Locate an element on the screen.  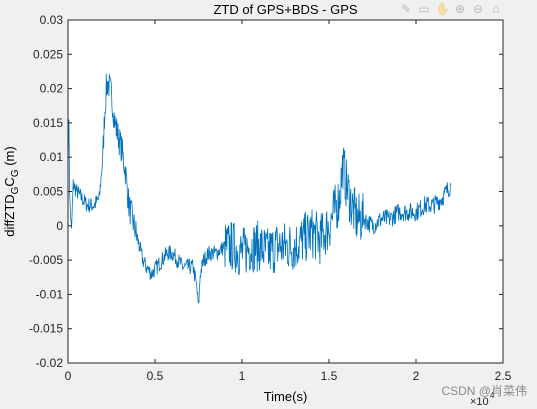
y-tick-label-10: 0.03 is located at coordinates (52, 20).